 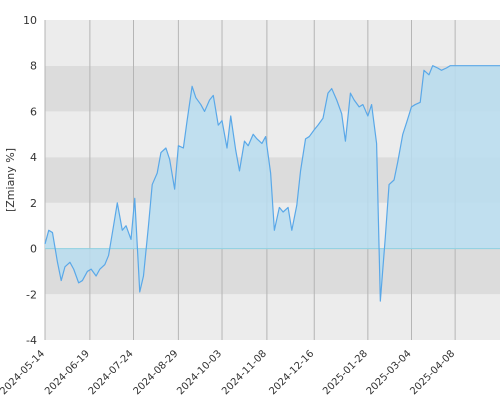 What do you see at coordinates (33, 203) in the screenshot?
I see `y-tick-label: 2` at bounding box center [33, 203].